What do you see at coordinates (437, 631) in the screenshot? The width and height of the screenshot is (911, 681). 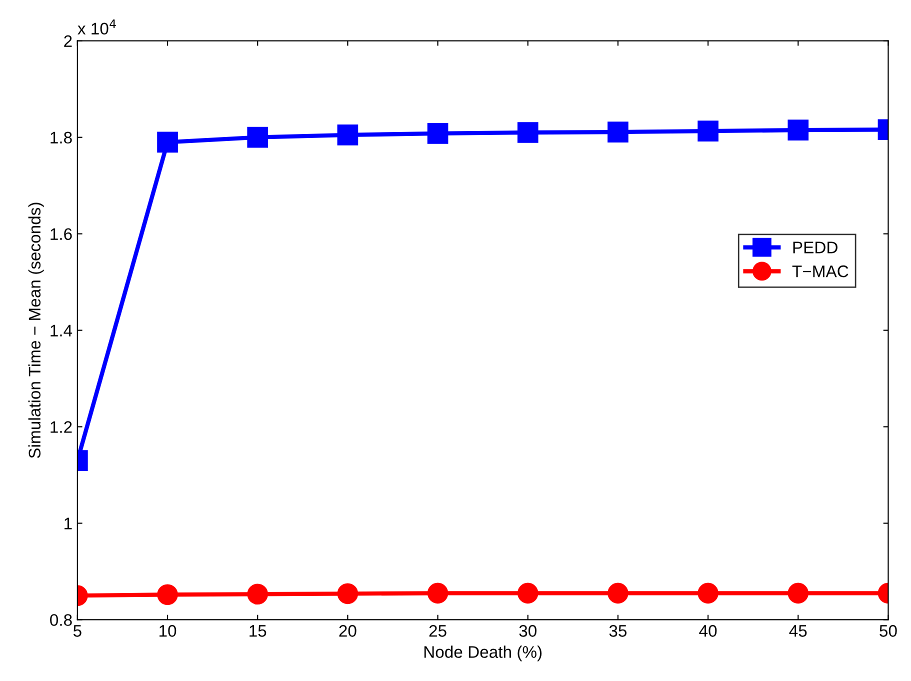 I see `x-tick-label: 25` at bounding box center [437, 631].